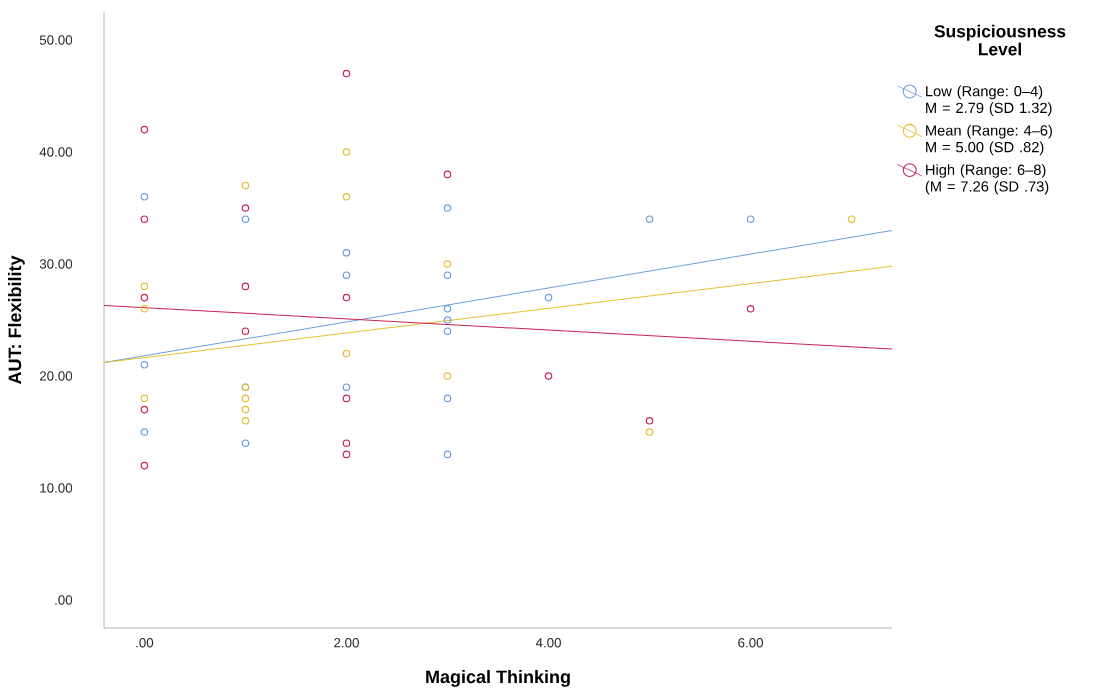 The image size is (1109, 700). I want to click on legend-title: Suspiciousness Level, so click(1000, 40).